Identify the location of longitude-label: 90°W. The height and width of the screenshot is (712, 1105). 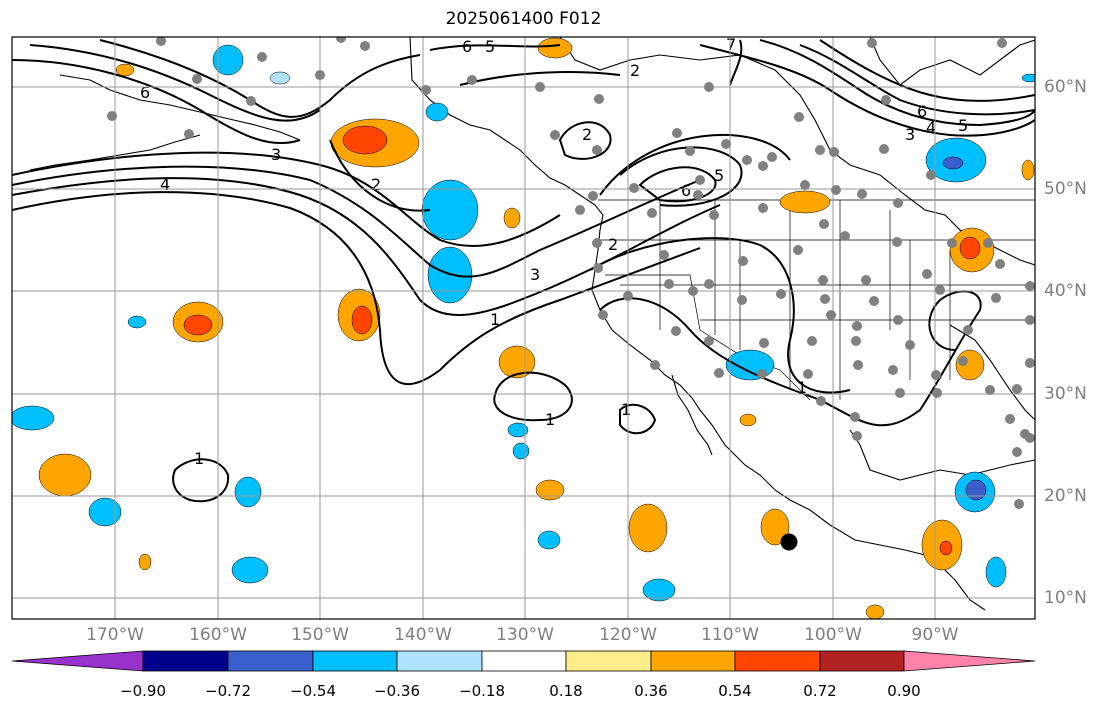
(935, 635).